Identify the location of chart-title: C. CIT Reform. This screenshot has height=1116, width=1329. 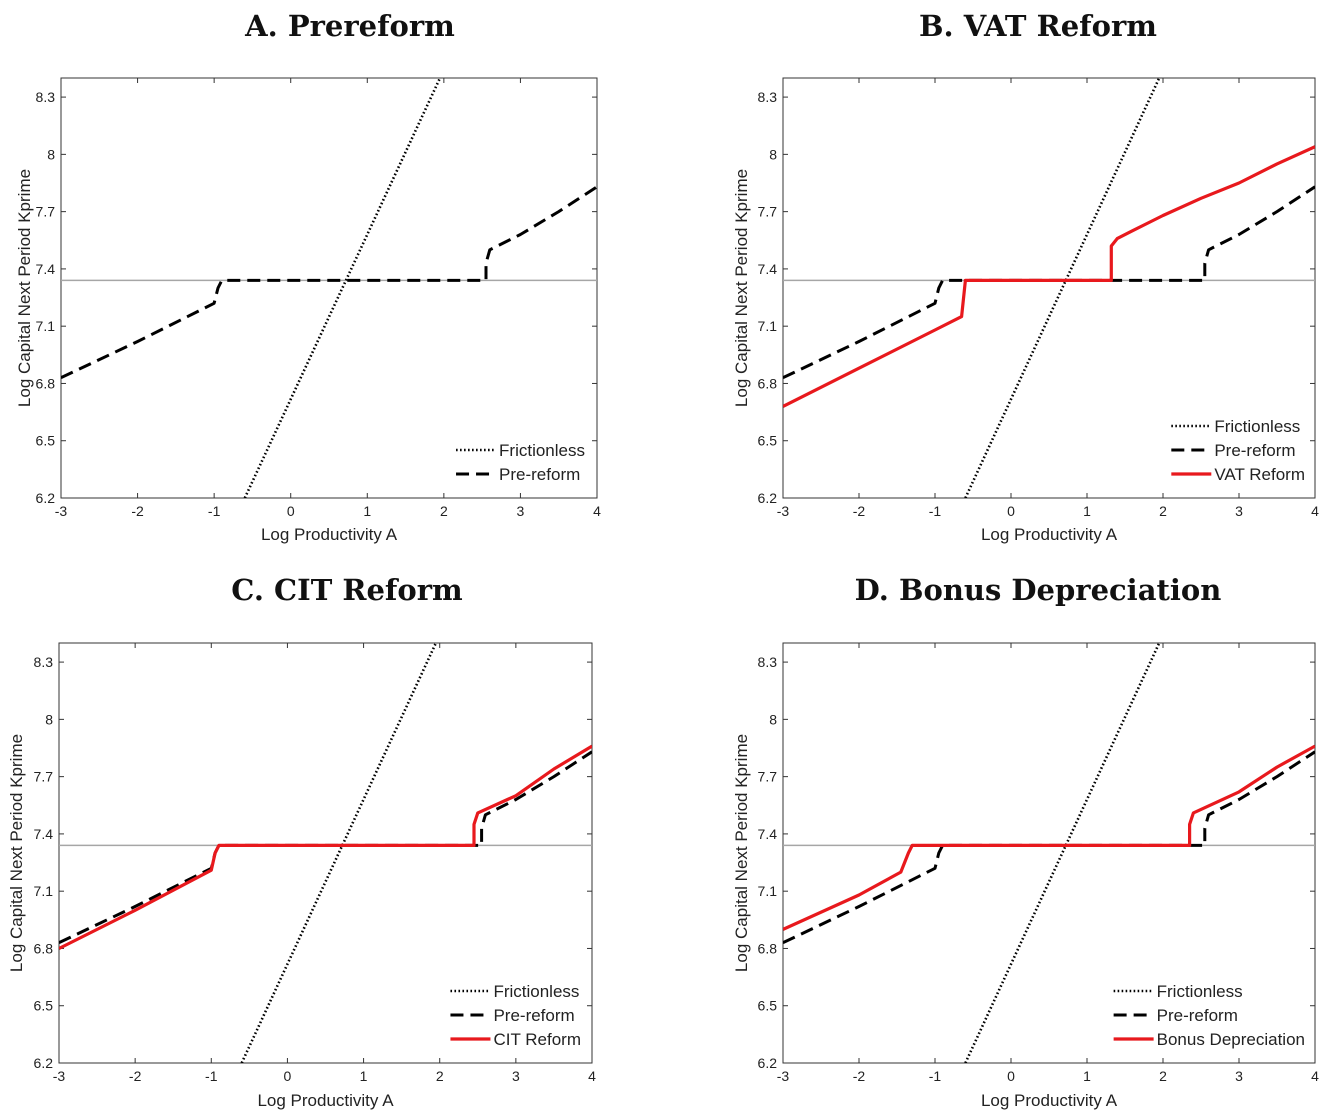
(347, 590).